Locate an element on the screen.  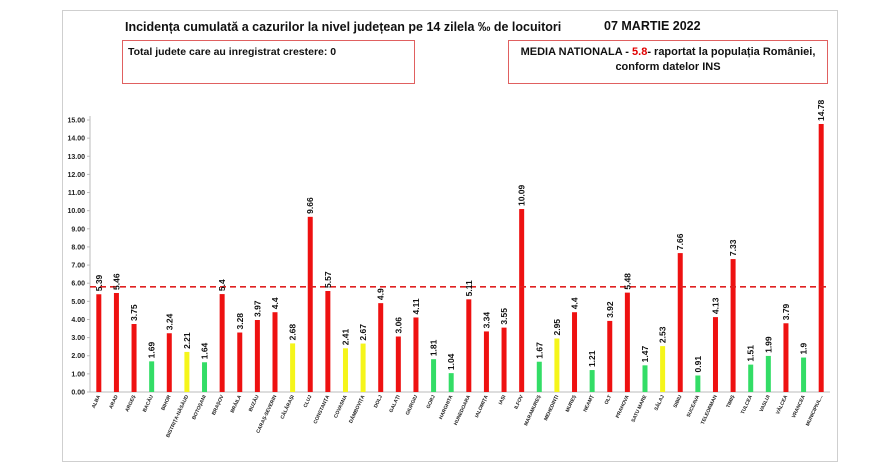
y-tick-label: 14.00 is located at coordinates (76, 139).